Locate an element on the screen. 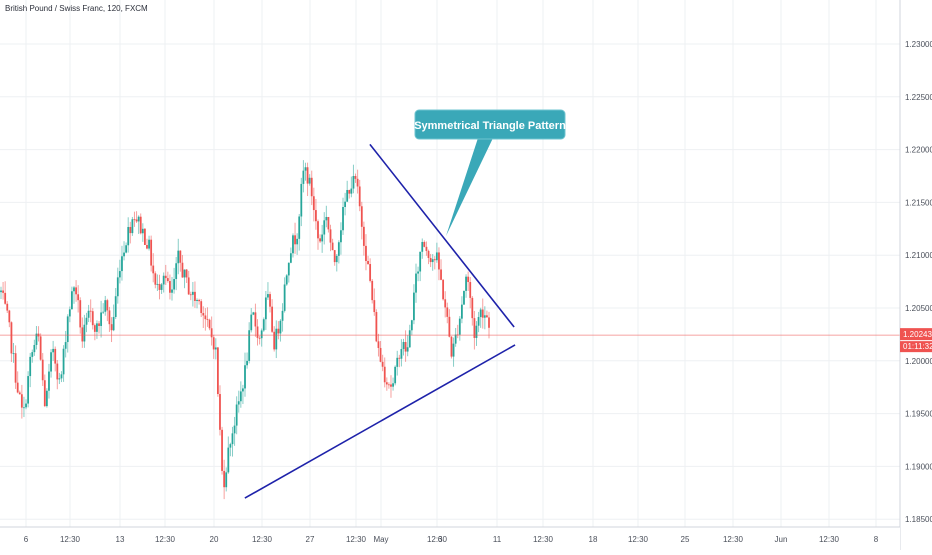 This screenshot has width=932, height=555. price-axis-panel is located at coordinates (916, 275).